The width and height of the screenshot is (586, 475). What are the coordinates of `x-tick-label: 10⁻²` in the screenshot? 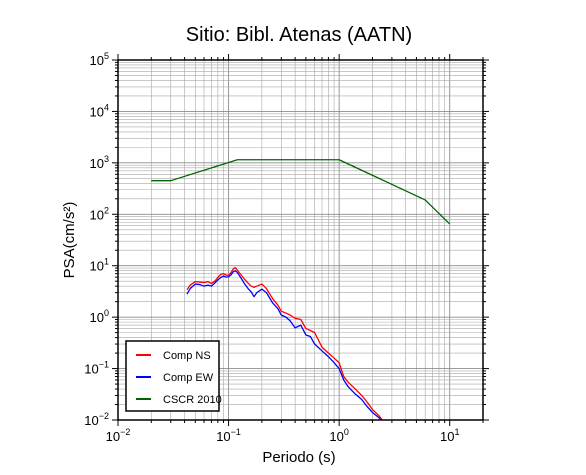 It's located at (118, 435).